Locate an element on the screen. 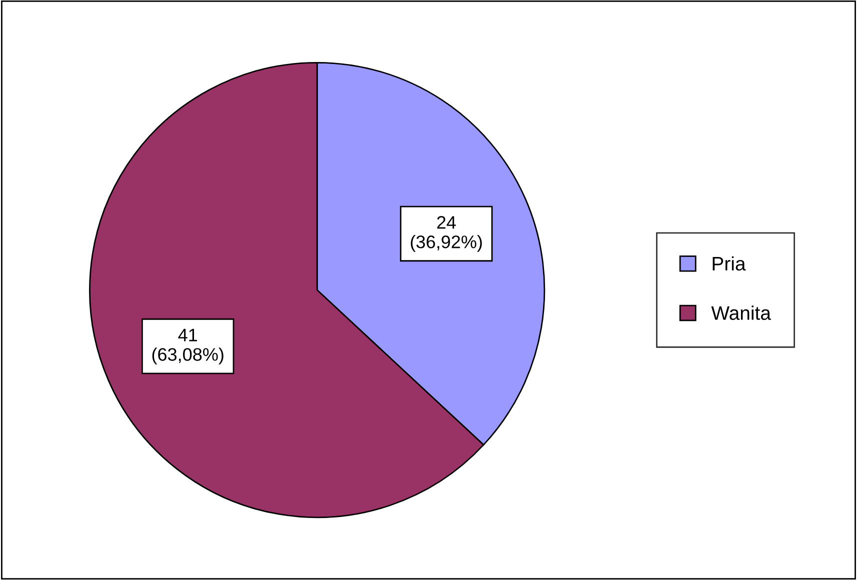 This screenshot has height=580, width=857. data-label: 24 (36,92%) is located at coordinates (446, 234).